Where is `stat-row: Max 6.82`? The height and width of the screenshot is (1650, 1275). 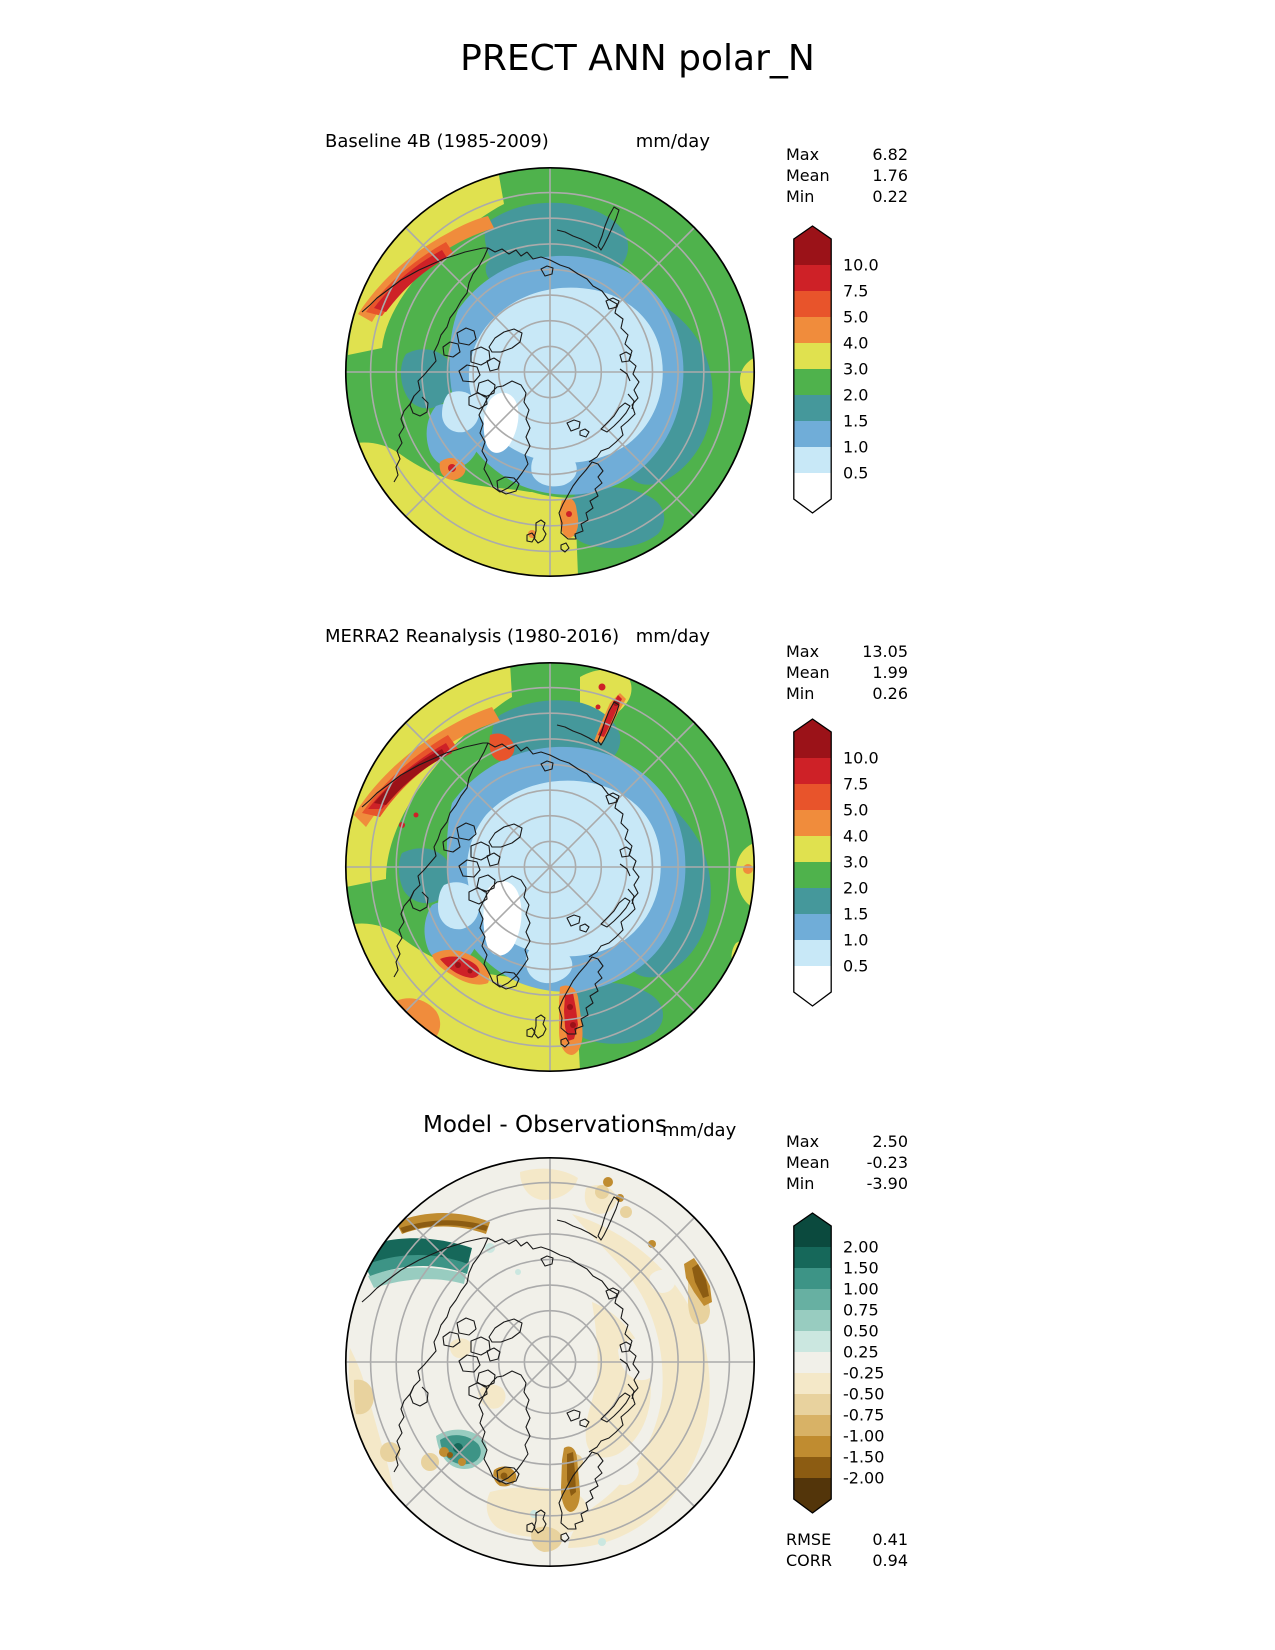
stat-row: Max 6.82 is located at coordinates (847, 154).